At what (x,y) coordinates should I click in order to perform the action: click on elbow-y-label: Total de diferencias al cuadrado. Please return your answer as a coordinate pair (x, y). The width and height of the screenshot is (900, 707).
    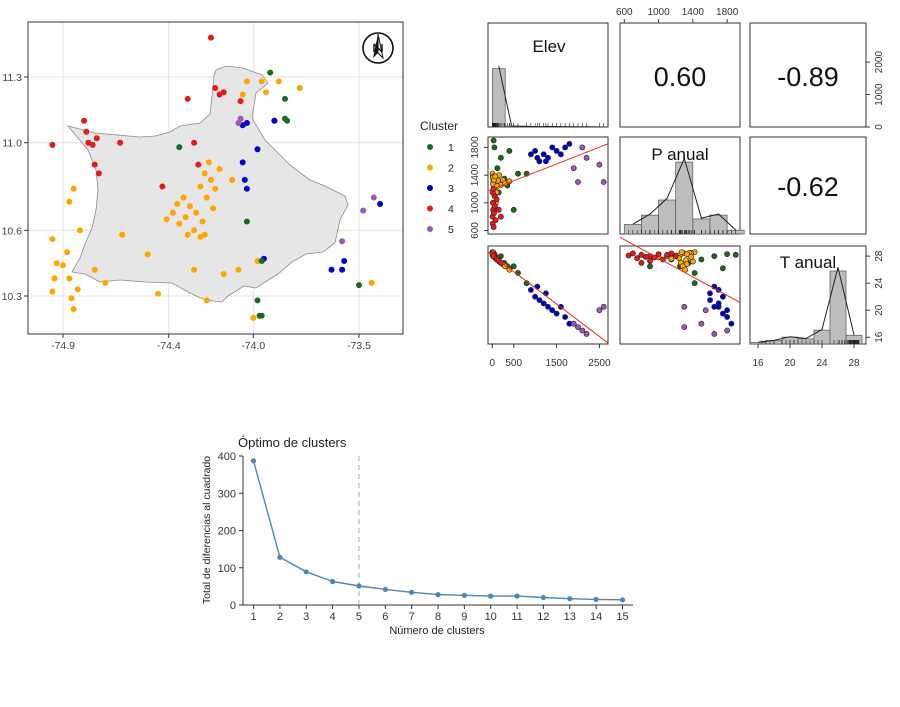
    Looking at the image, I should click on (207, 530).